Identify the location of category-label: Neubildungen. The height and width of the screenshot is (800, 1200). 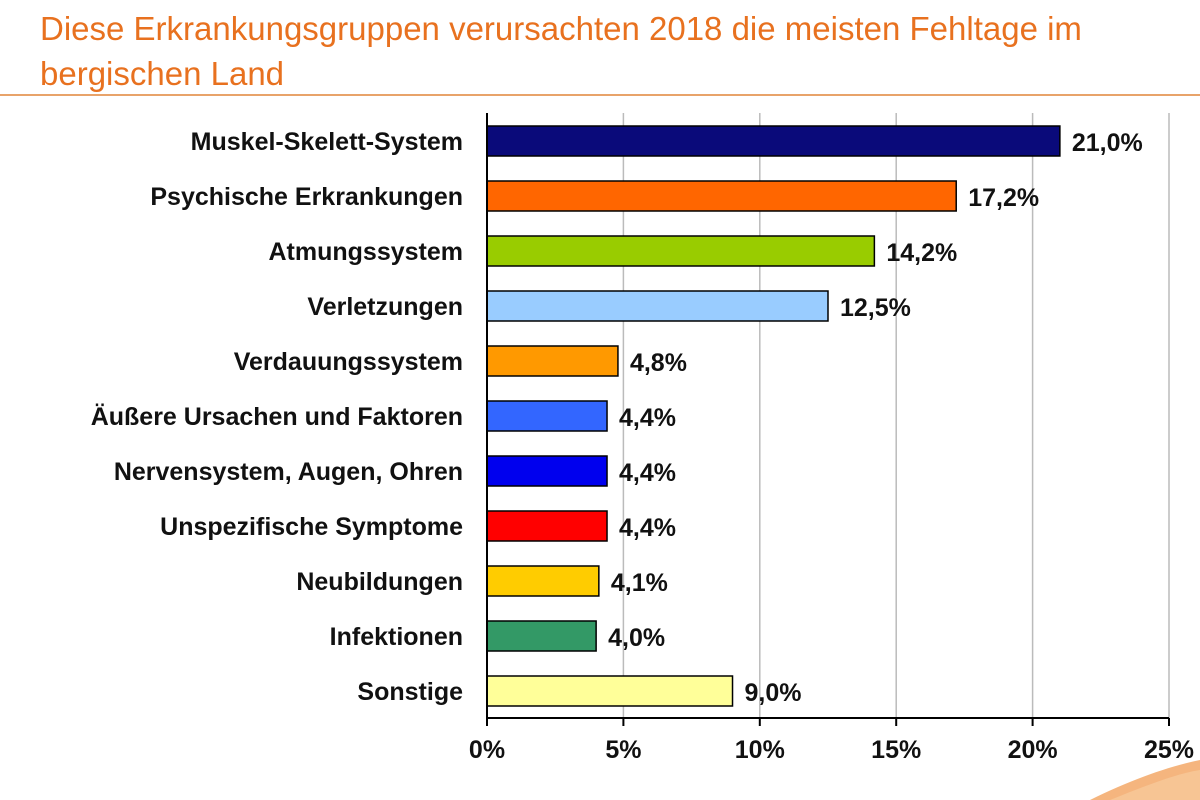
(379, 582).